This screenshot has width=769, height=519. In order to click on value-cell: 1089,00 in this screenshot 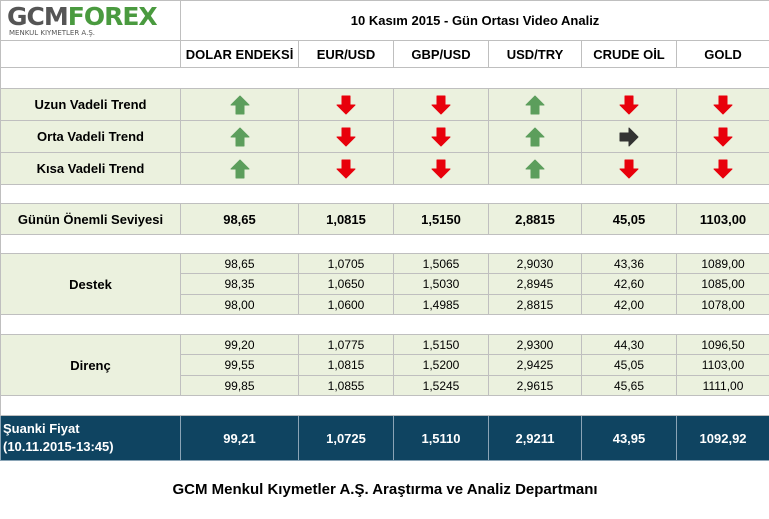, I will do `click(723, 264)`.